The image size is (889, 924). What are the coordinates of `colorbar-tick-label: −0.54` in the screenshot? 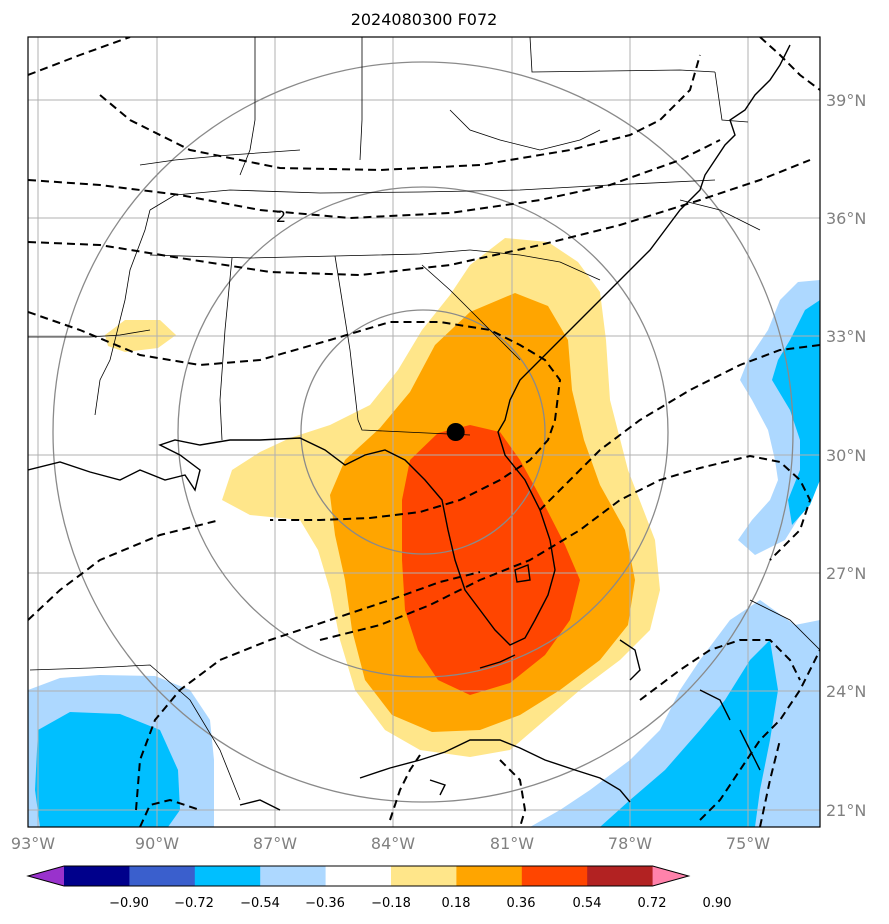 It's located at (260, 903).